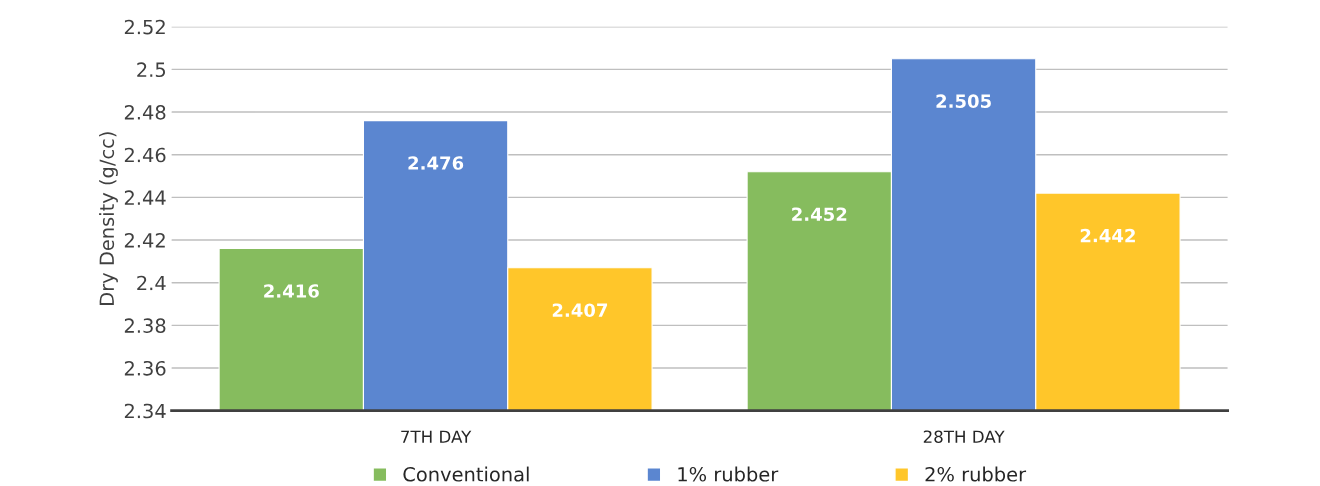 The image size is (1320, 486). Describe the element at coordinates (291, 291) in the screenshot. I see `data-label: 2.416` at that location.